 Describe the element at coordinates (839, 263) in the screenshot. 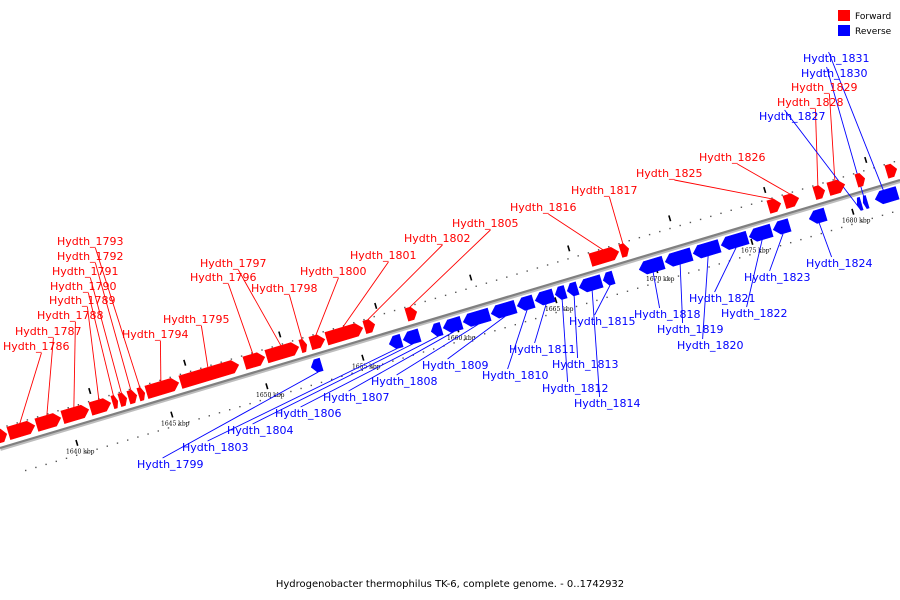

I see `gene-label: Hydth_1824` at that location.